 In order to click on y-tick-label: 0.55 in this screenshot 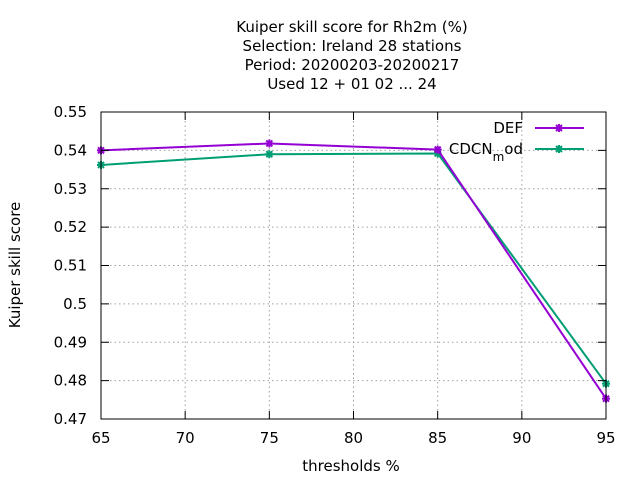, I will do `click(70, 112)`.